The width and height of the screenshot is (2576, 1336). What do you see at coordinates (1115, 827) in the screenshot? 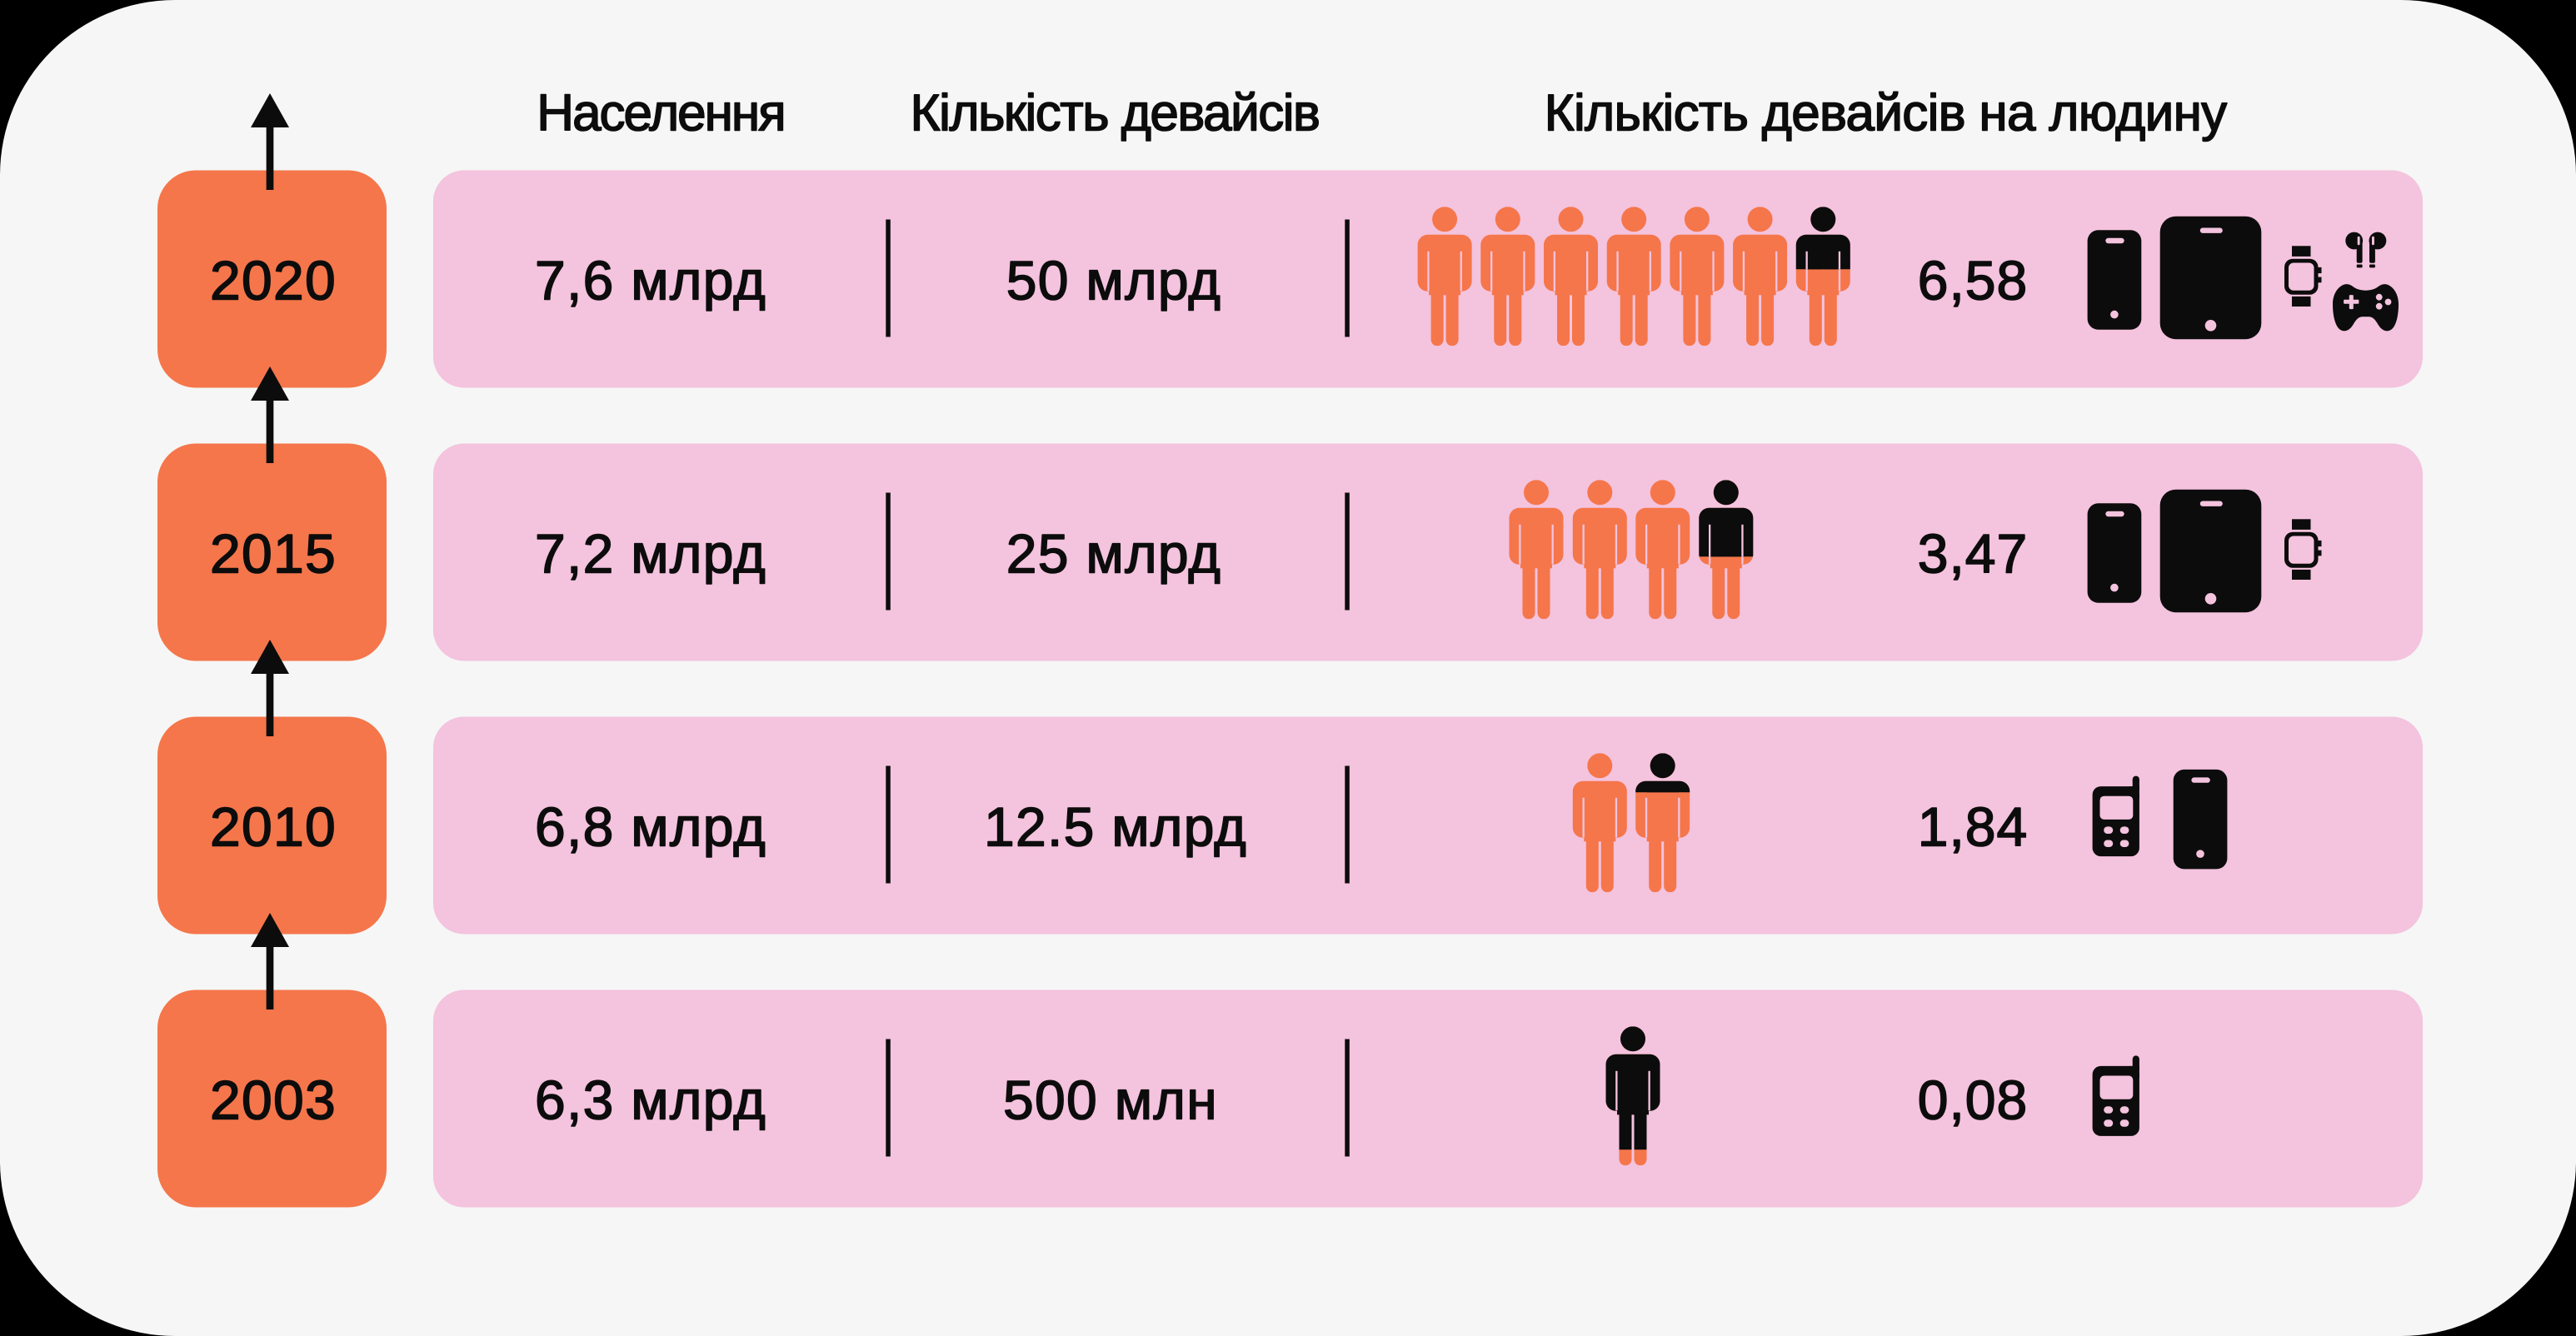
I see `svg-text: 12.5 млрд` at bounding box center [1115, 827].